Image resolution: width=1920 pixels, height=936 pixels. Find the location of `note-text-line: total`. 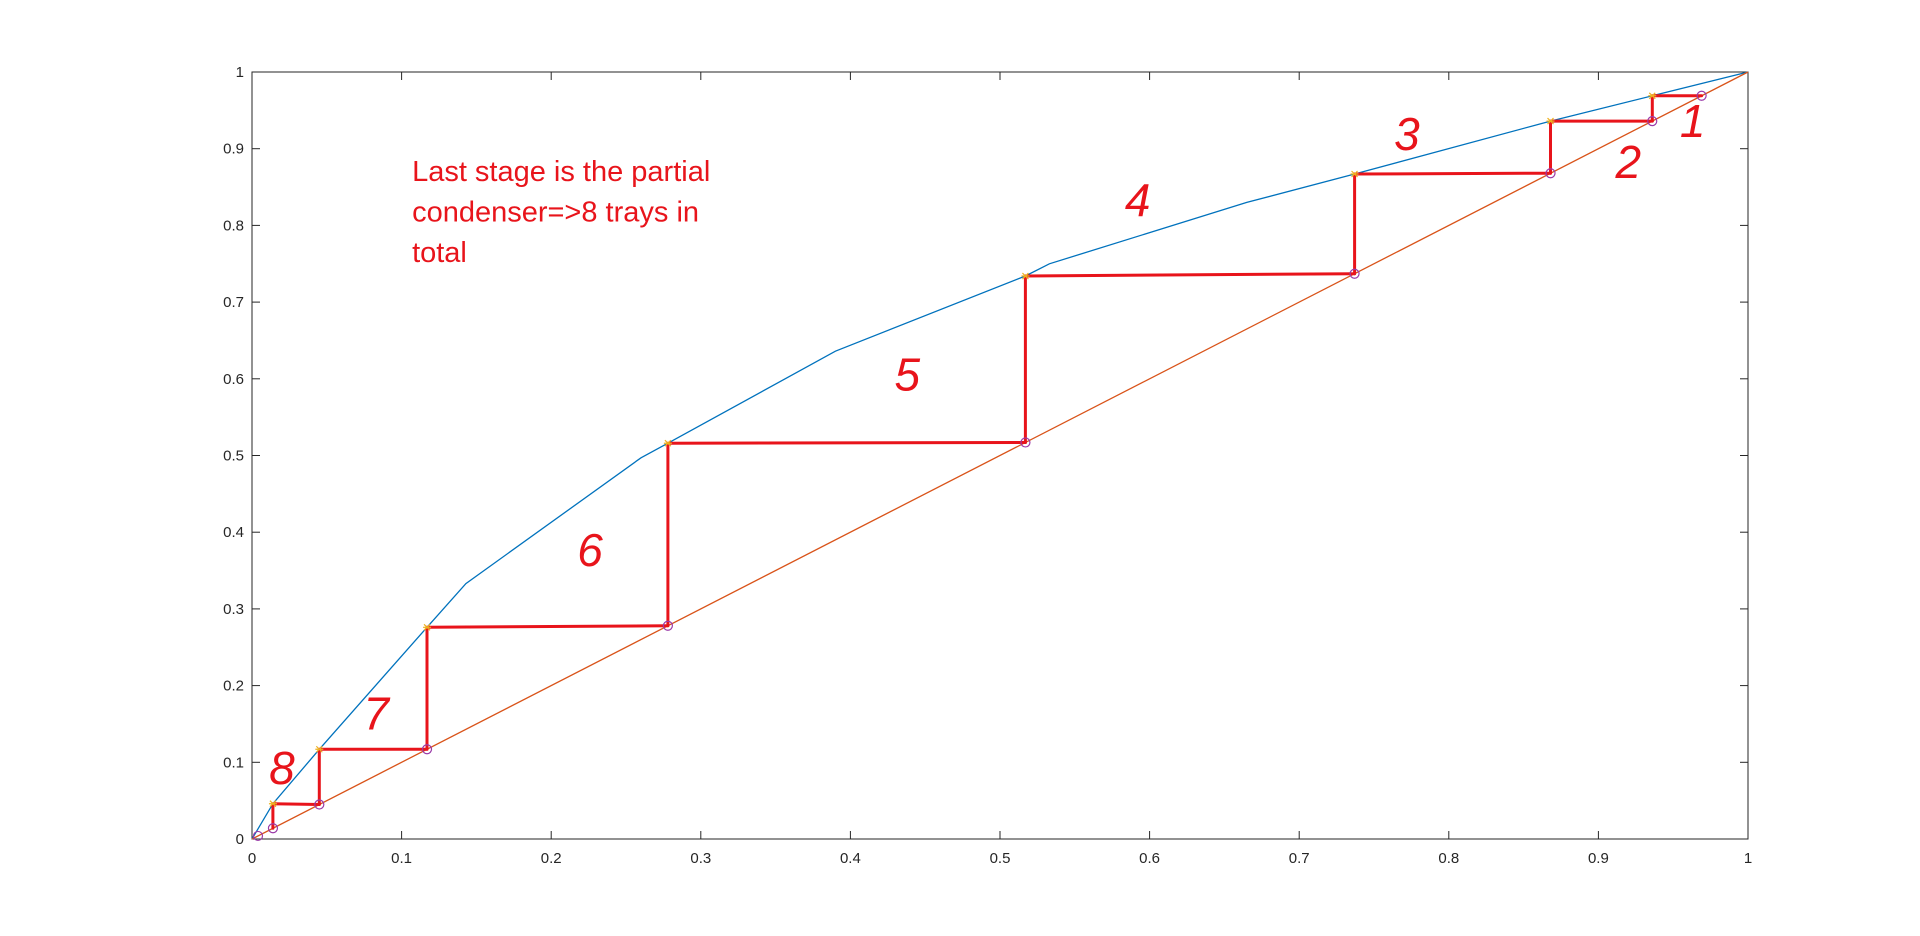

note-text-line: total is located at coordinates (439, 253).